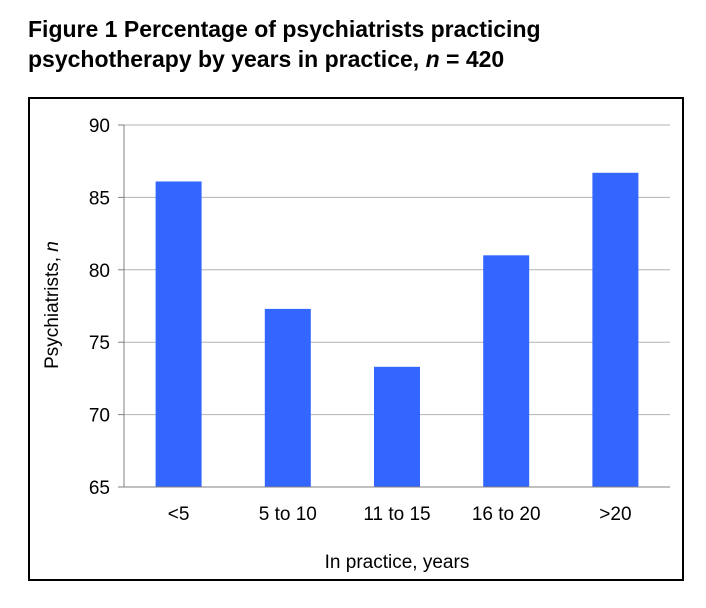 The image size is (706, 608). I want to click on y-axis-title-n: n, so click(52, 246).